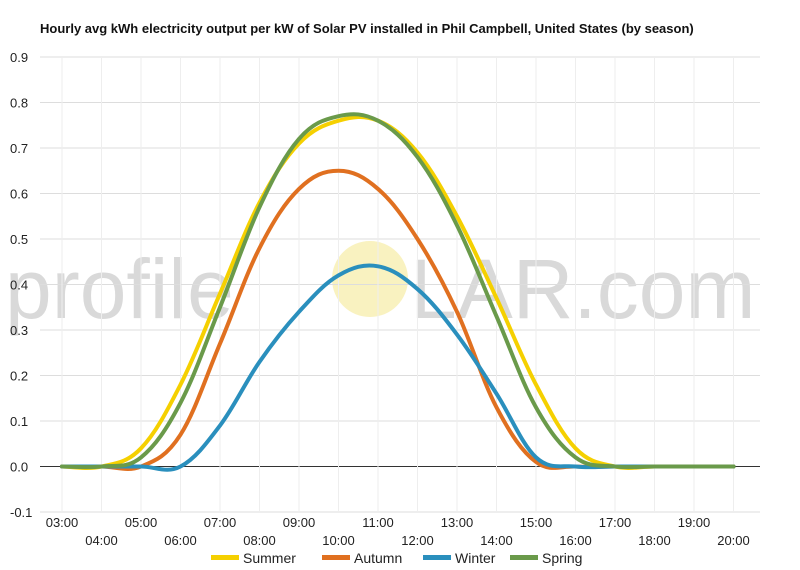 Image resolution: width=800 pixels, height=570 pixels. Describe the element at coordinates (654, 540) in the screenshot. I see `x-tick-label: 18:00` at that location.